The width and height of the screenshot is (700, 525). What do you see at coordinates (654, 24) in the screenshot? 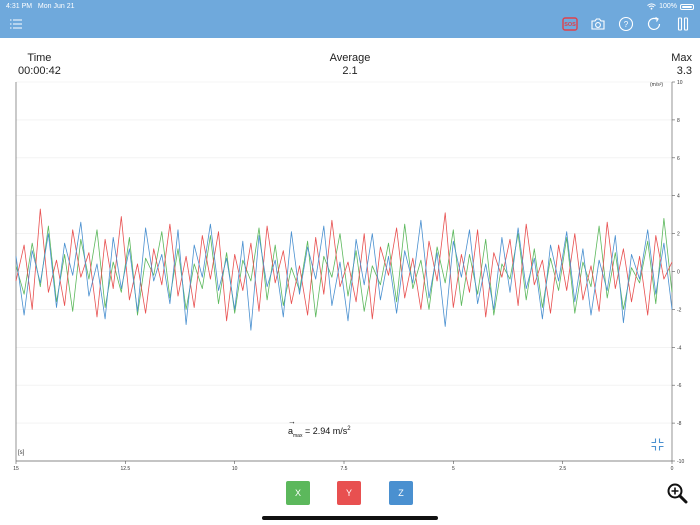
I see `refresh-icon` at bounding box center [654, 24].